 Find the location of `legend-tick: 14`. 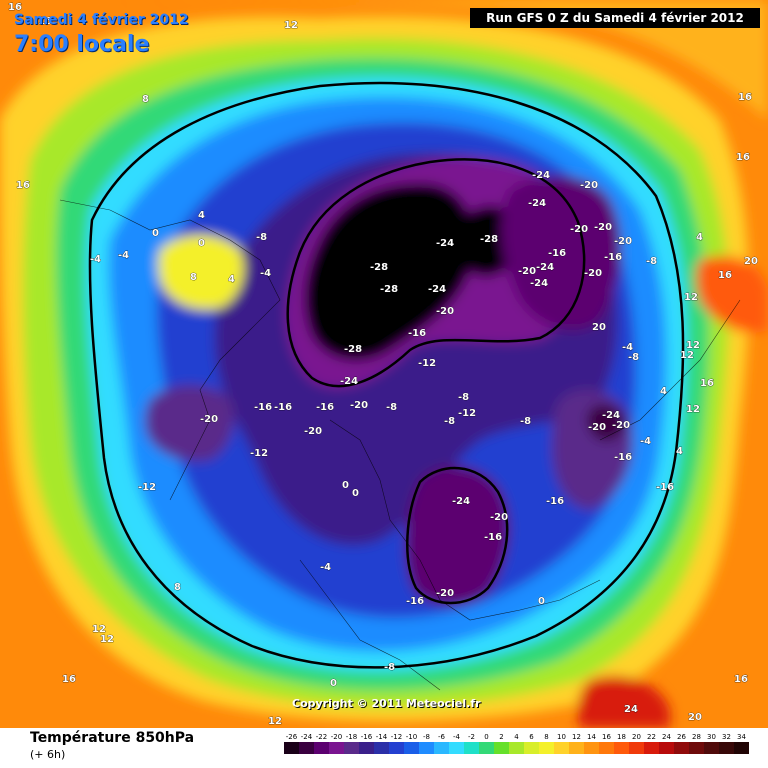

legend-tick: 14 is located at coordinates (591, 737).